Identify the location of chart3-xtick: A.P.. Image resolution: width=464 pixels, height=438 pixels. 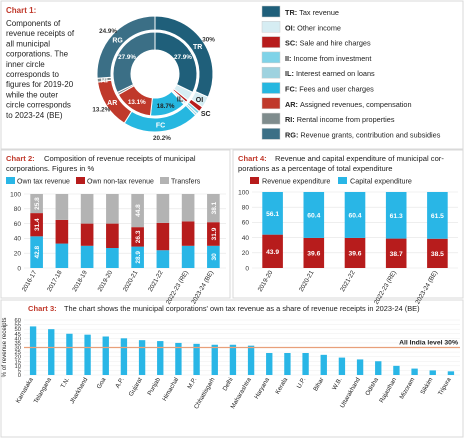
(120, 382).